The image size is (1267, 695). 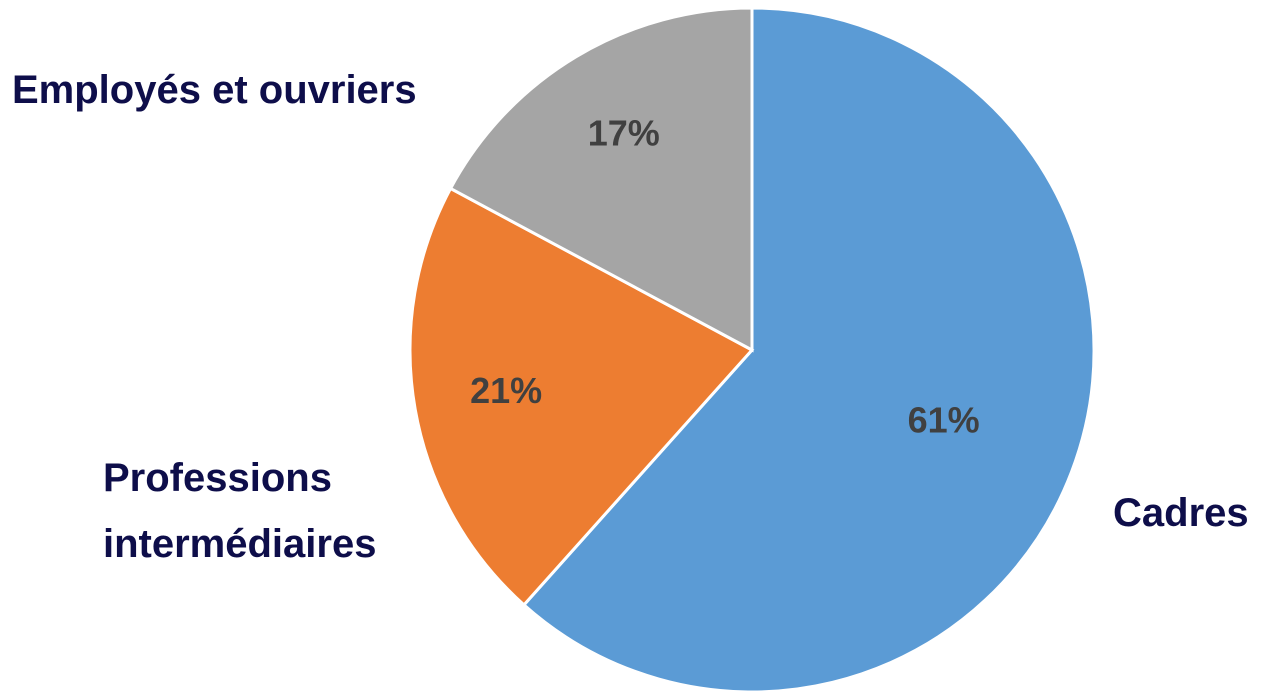 I want to click on pie-slice, so click(x=601, y=179).